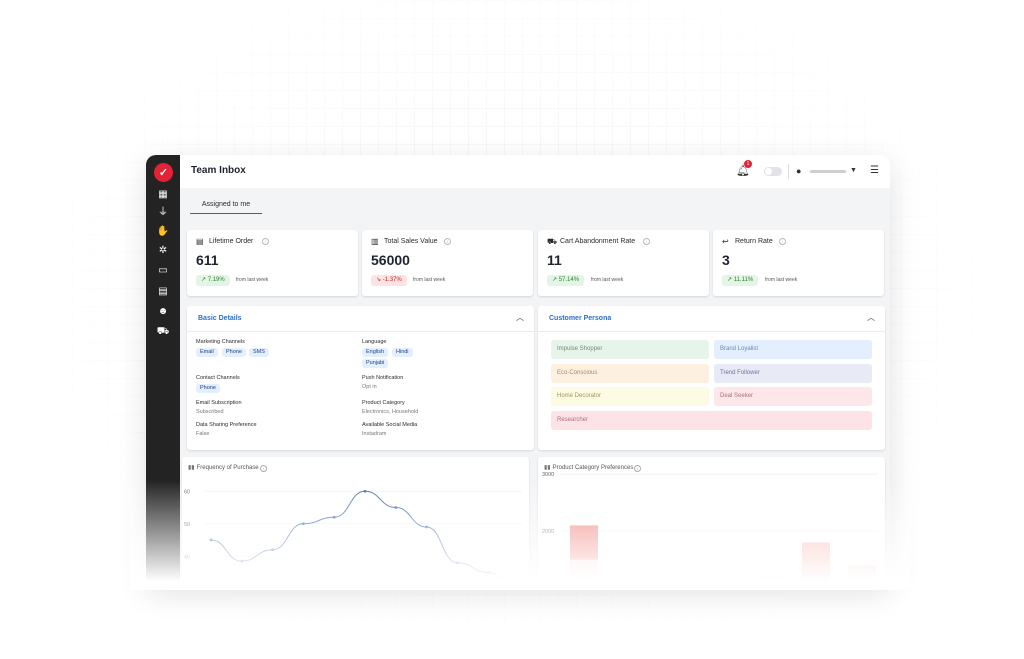 This screenshot has width=1024, height=659. What do you see at coordinates (566, 280) in the screenshot?
I see `stat-change-badge: ↗ 57.14%` at bounding box center [566, 280].